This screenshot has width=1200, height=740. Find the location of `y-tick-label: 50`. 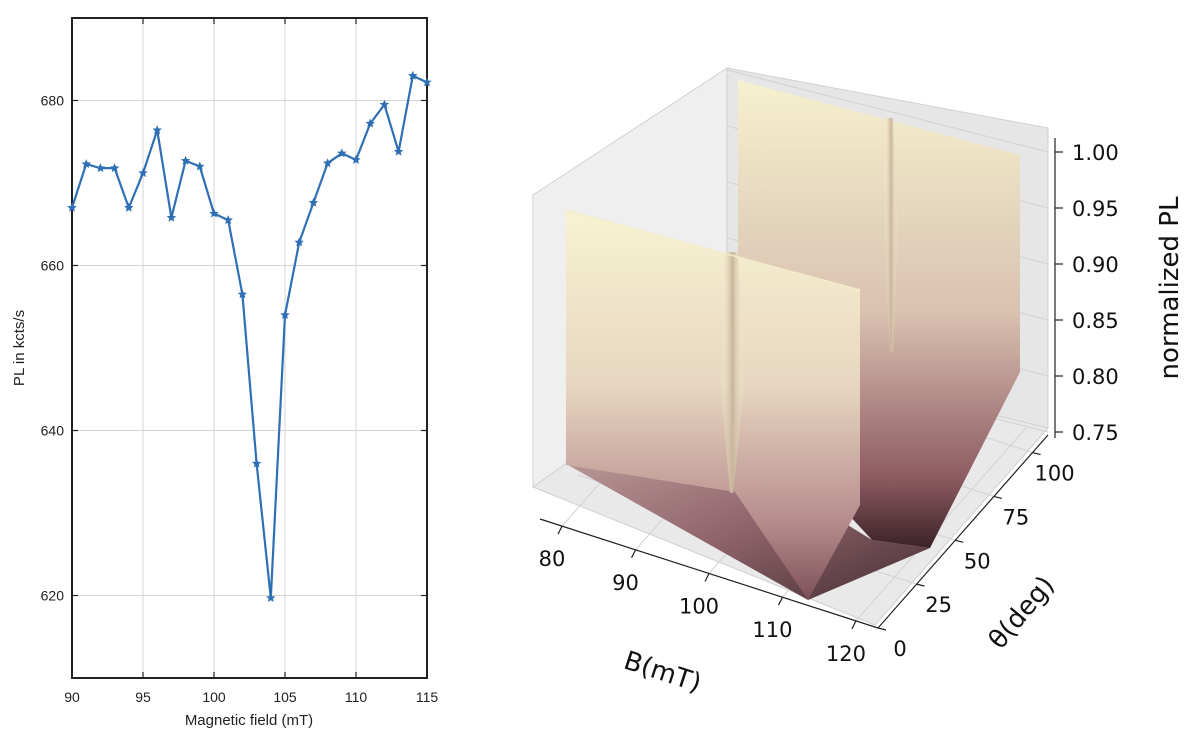

y-tick-label: 50 is located at coordinates (977, 561).